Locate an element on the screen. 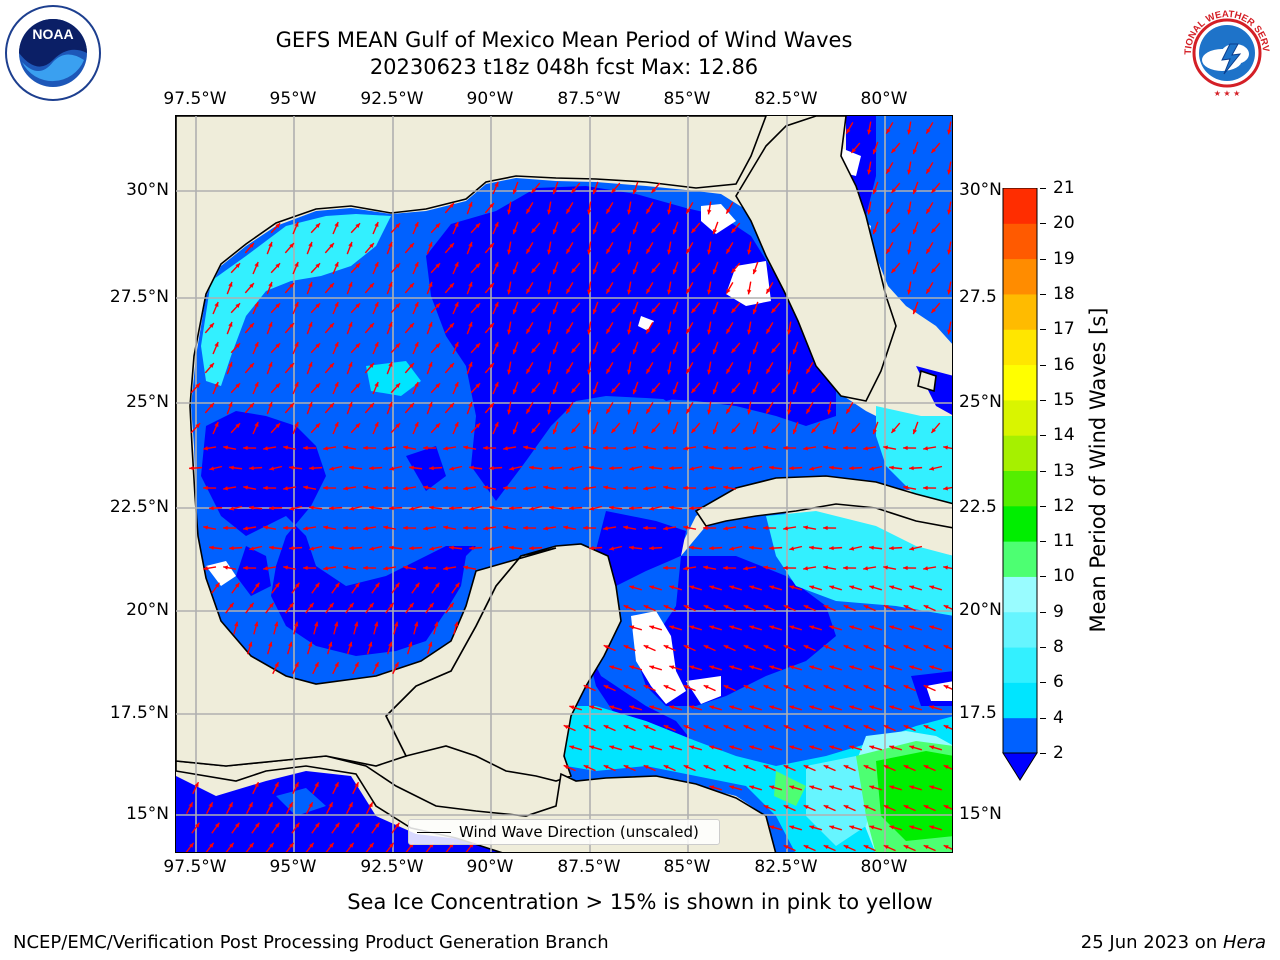 This screenshot has width=1280, height=960. lon-label-bottom: 80°W is located at coordinates (884, 867).